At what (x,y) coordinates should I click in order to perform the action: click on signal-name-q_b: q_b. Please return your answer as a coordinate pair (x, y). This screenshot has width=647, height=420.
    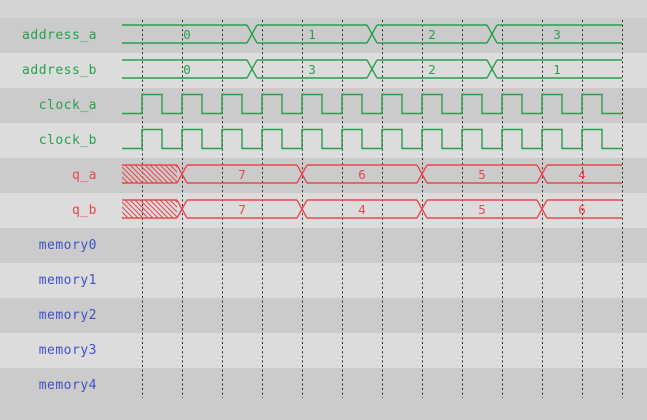
    Looking at the image, I should click on (84, 210).